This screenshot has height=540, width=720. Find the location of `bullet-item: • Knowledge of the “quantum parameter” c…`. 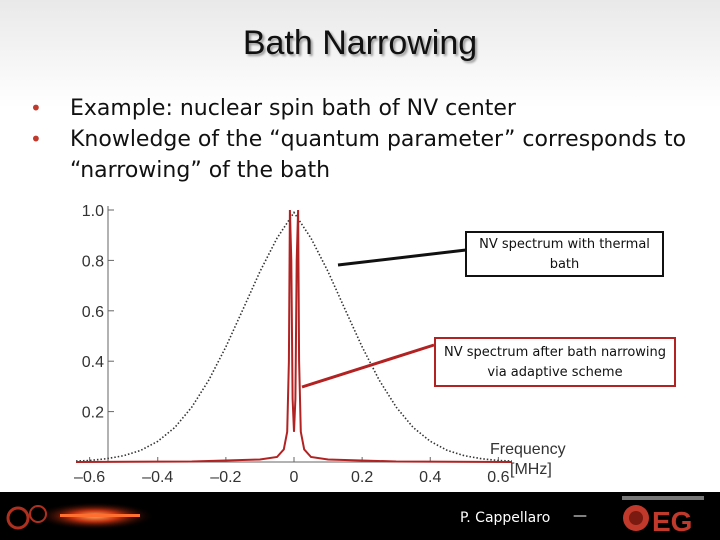

bullet-item: • Knowledge of the “quantum parameter” c… is located at coordinates (360, 156).